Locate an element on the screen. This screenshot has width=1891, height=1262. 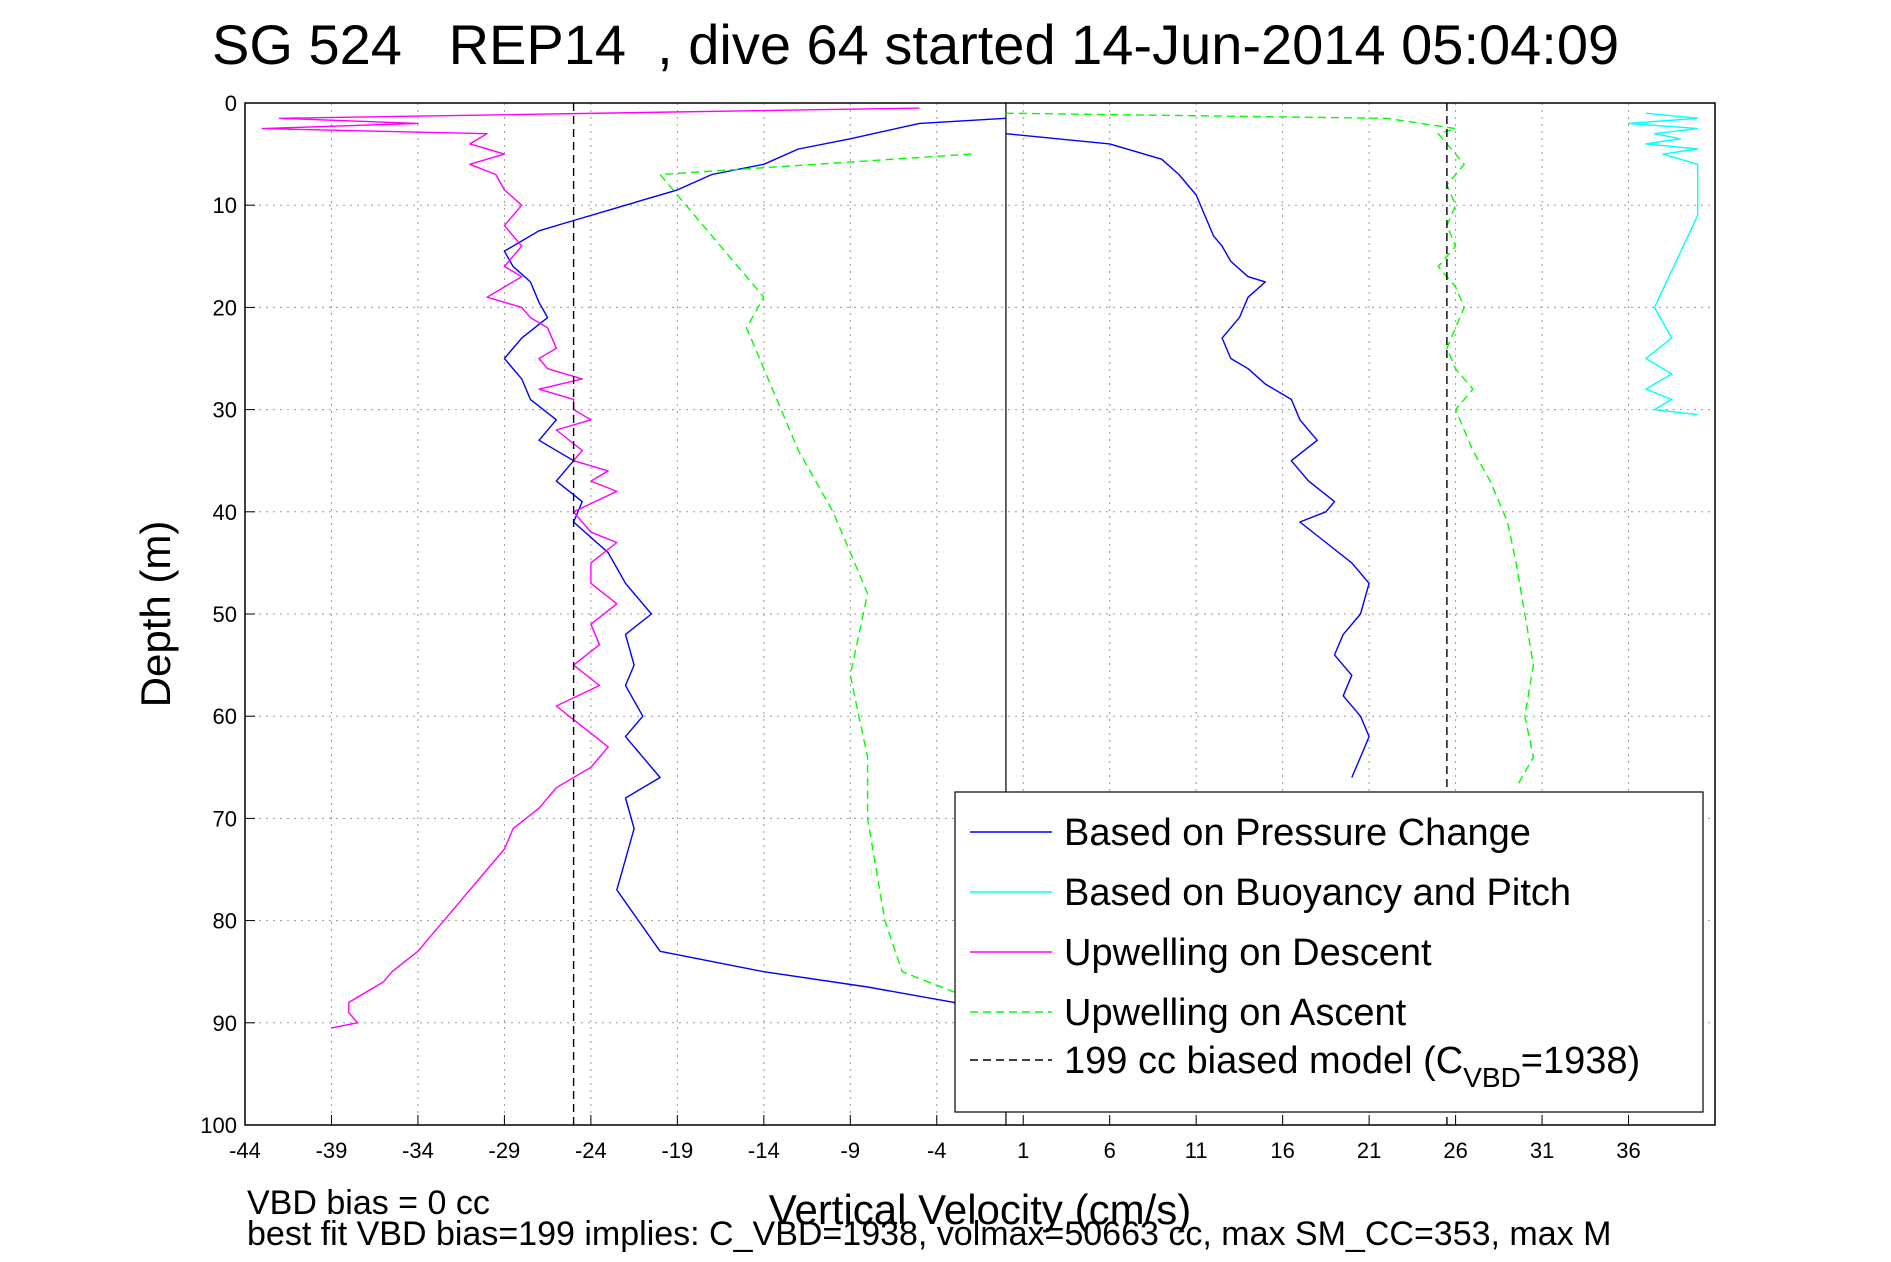
x-tick-label-14: 26 is located at coordinates (1455, 1150).